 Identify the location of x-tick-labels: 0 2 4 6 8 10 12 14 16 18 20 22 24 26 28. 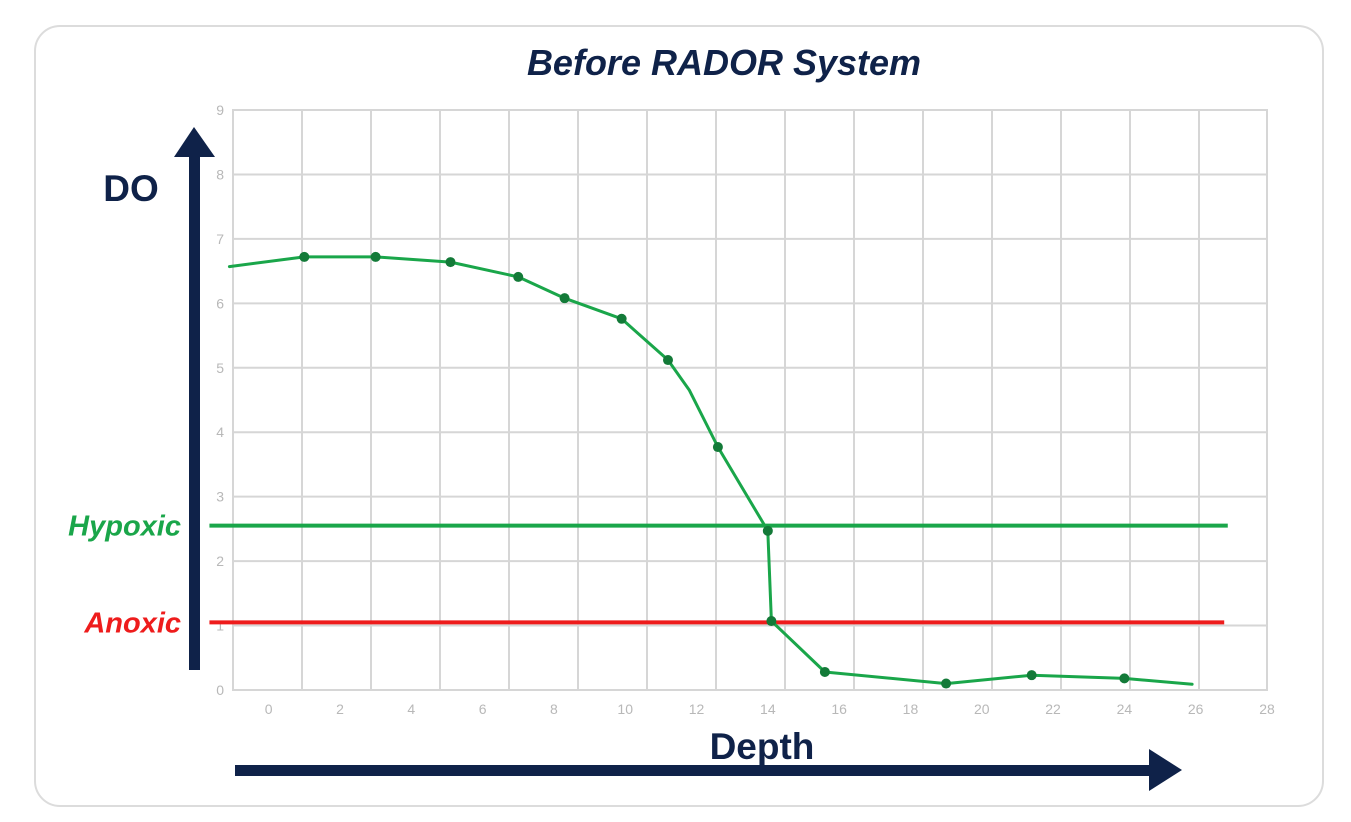
(770, 709).